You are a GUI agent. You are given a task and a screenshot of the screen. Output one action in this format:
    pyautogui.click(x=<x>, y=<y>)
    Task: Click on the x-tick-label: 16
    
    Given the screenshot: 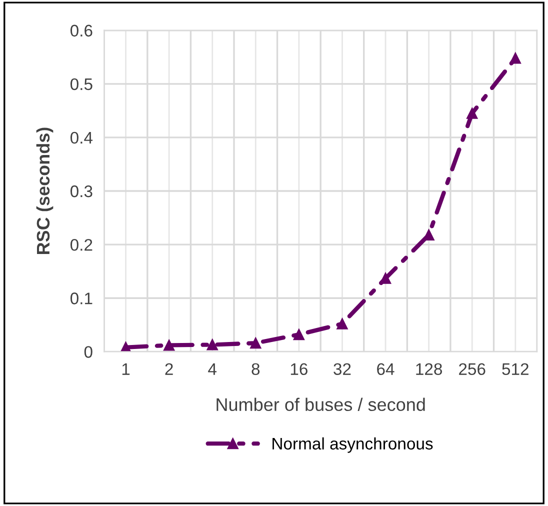 What is the action you would take?
    pyautogui.click(x=299, y=369)
    